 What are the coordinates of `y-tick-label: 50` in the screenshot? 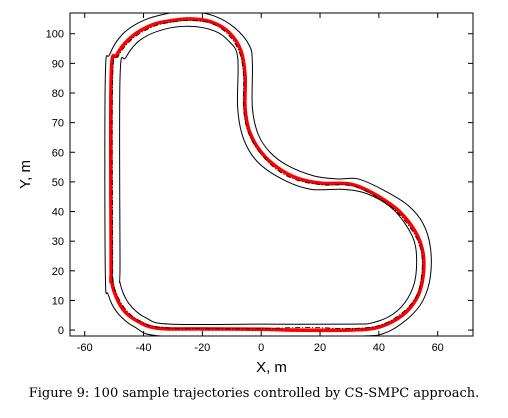 It's located at (58, 183).